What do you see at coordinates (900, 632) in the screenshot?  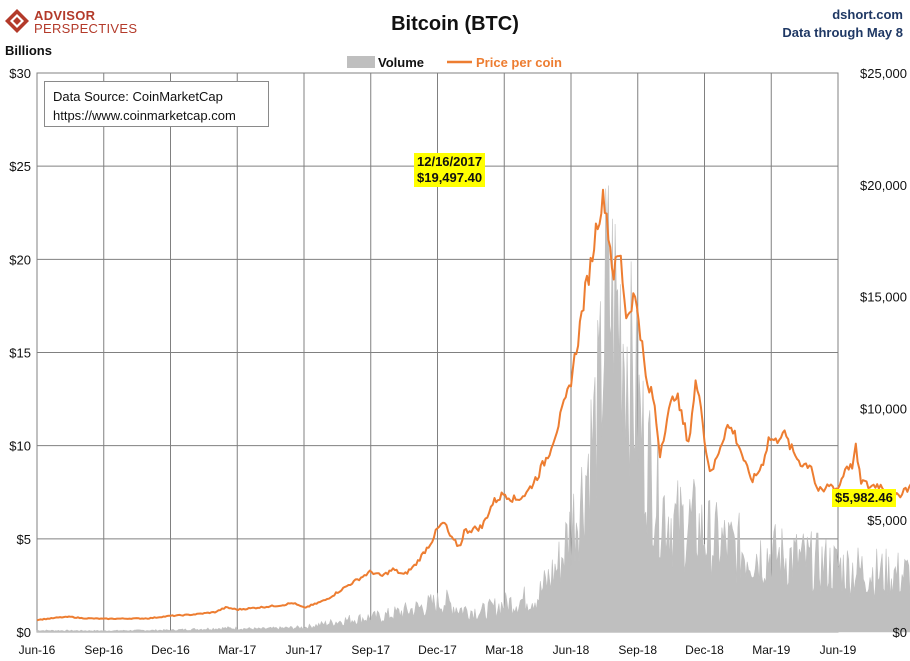 I see `right-axis-tick-label: $0` at bounding box center [900, 632].